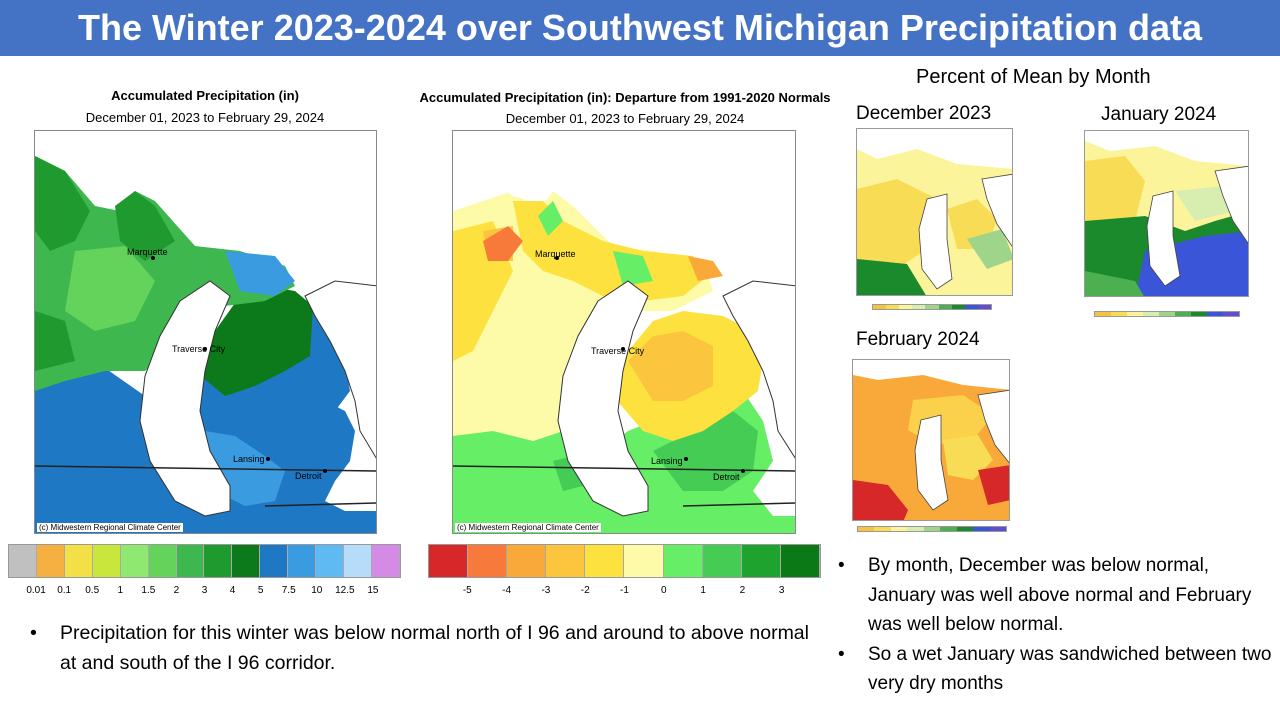 This screenshot has height=720, width=1280. What do you see at coordinates (36, 590) in the screenshot?
I see `legend-tick-label: 0.01` at bounding box center [36, 590].